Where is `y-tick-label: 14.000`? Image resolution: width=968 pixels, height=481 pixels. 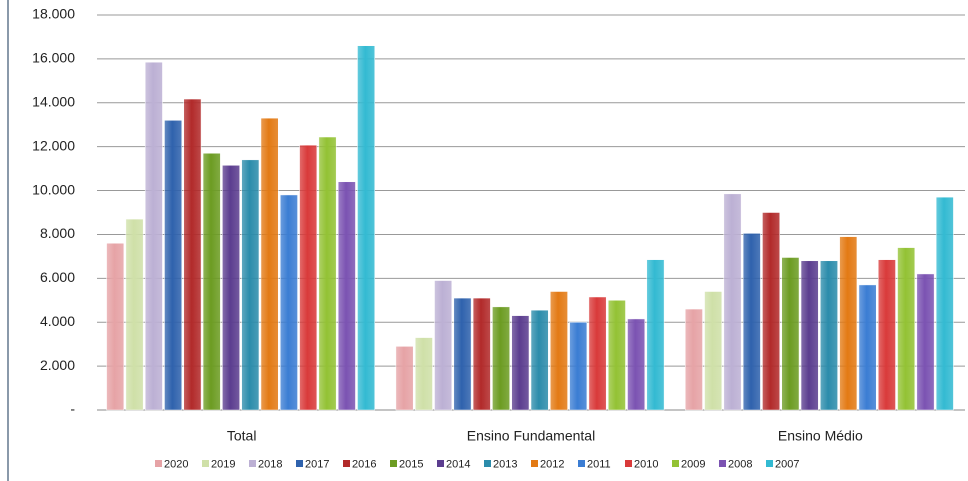 y-tick-label: 14.000 is located at coordinates (53, 101).